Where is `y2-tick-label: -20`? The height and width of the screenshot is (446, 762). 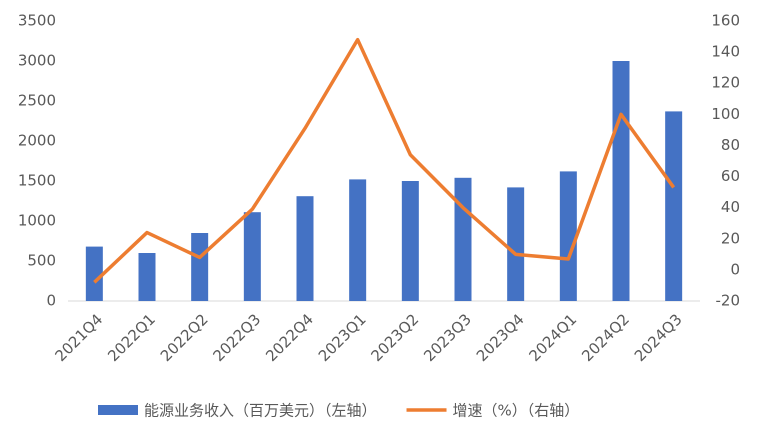 y2-tick-label: -20 is located at coordinates (728, 301).